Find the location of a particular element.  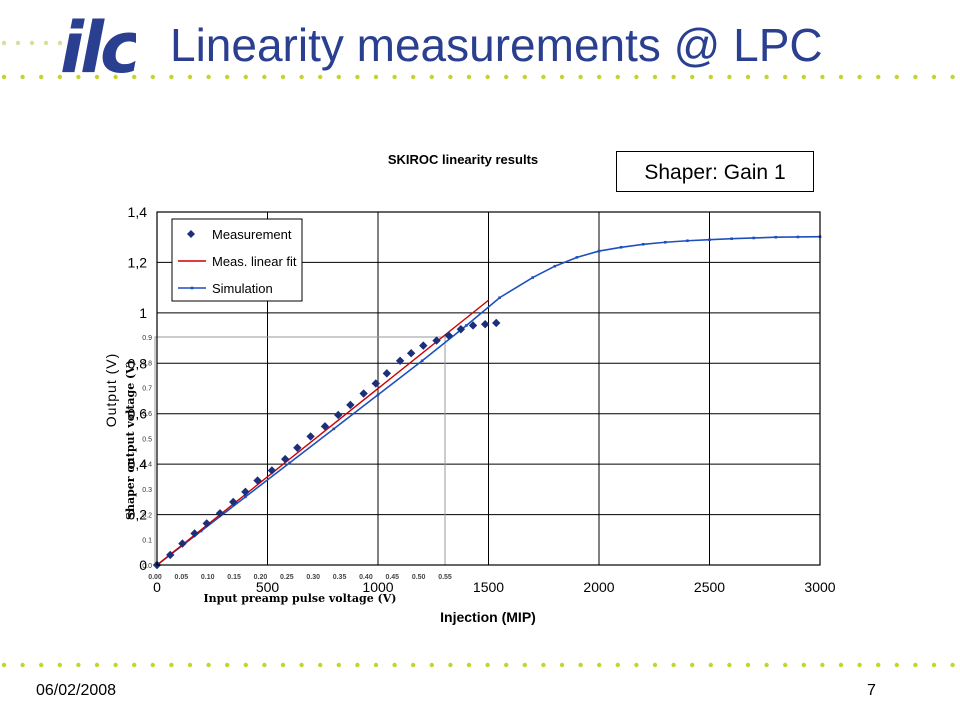

overlay-x-tick-label: 0.45 is located at coordinates (392, 577).